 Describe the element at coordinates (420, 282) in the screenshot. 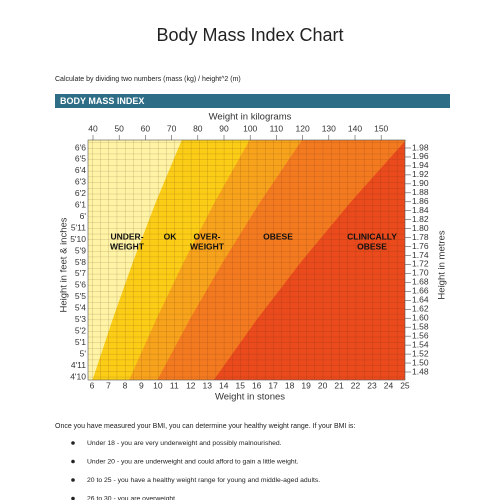

I see `right-tick-label: 1.68` at that location.